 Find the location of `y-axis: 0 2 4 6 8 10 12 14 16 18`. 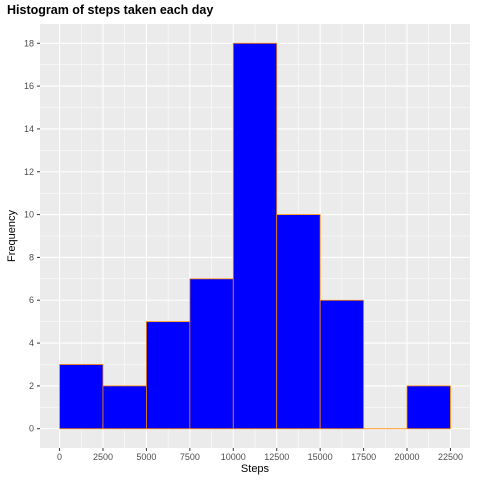

y-axis: 0 2 4 6 8 10 12 14 16 18 is located at coordinates (32, 236).